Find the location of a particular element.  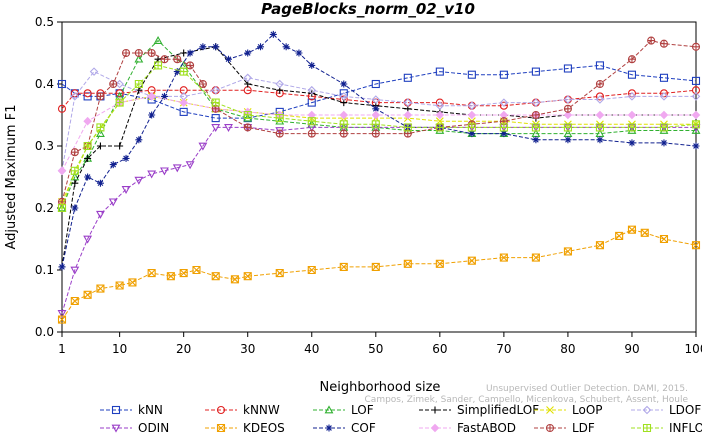

x-tick-label: 100 is located at coordinates (693, 349).